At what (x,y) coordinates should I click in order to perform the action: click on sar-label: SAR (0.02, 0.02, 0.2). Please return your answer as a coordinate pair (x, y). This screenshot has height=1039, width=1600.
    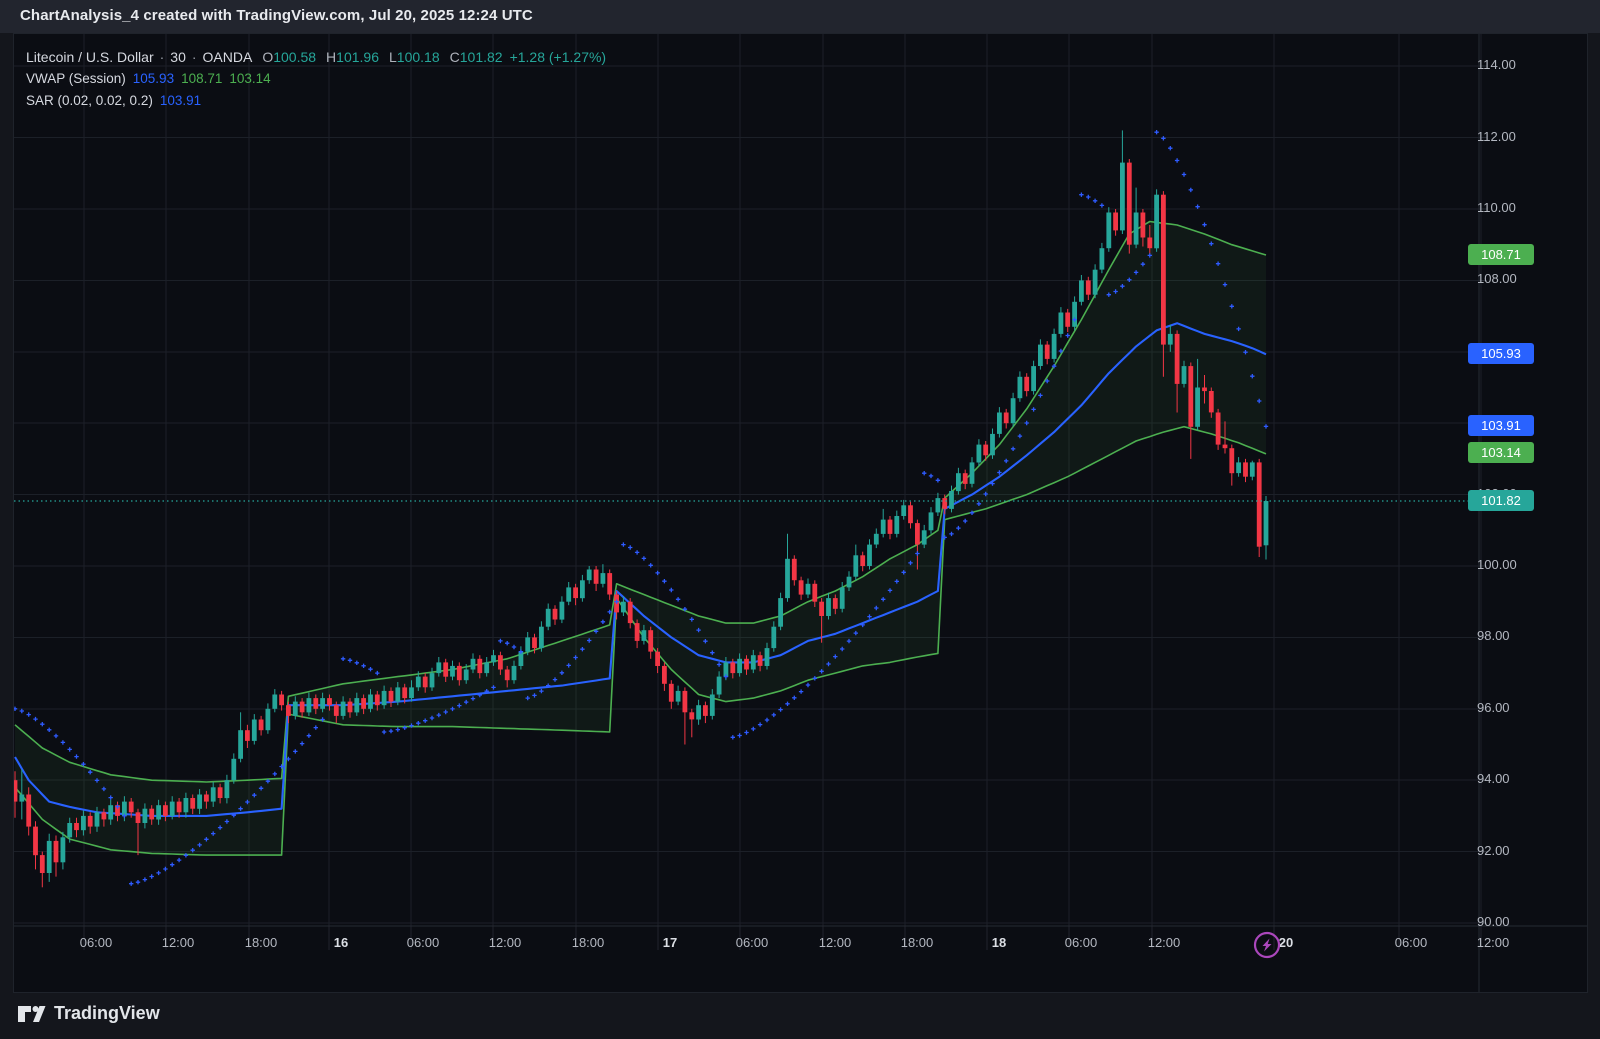
    Looking at the image, I should click on (89, 100).